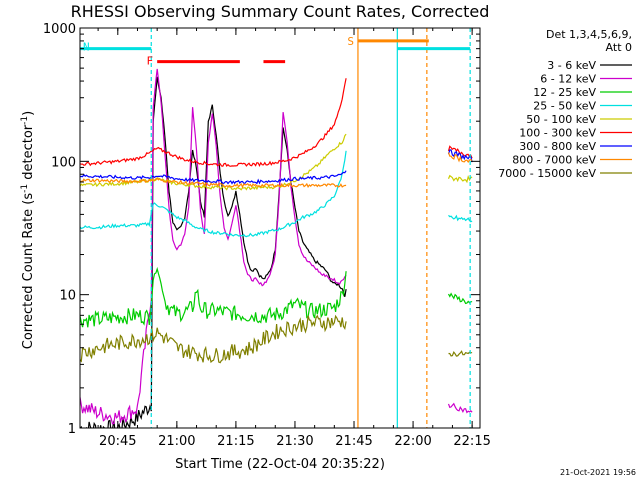 This screenshot has width=640, height=480. Describe the element at coordinates (294, 441) in the screenshot. I see `x-tick-label: 21:30` at that location.